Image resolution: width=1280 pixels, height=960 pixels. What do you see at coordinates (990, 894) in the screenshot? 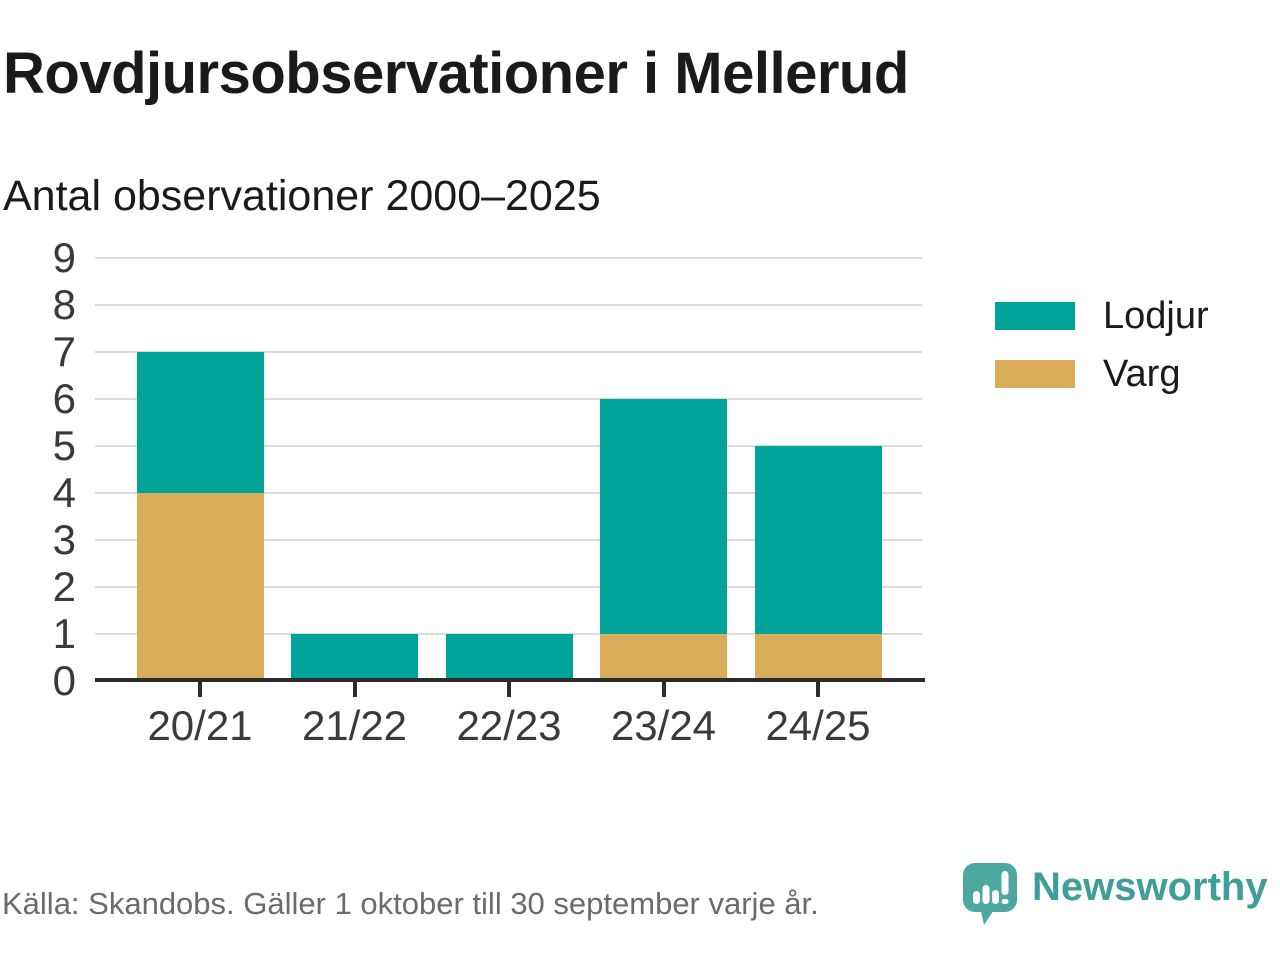
I see `newsworthy-logo-icon` at bounding box center [990, 894].